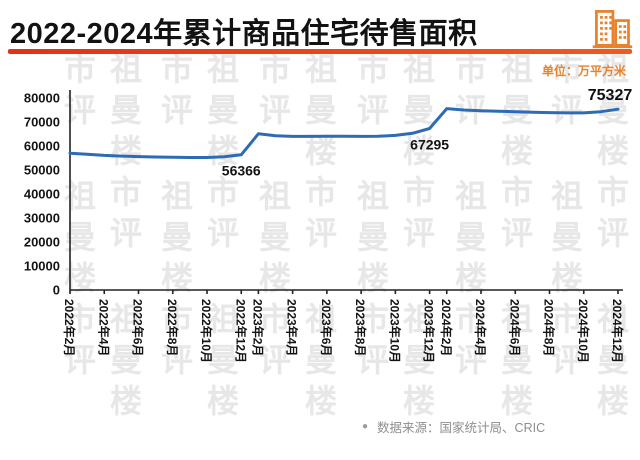 Image resolution: width=640 pixels, height=460 pixels. I want to click on x-axis-label: 2024年6月, so click(514, 327).